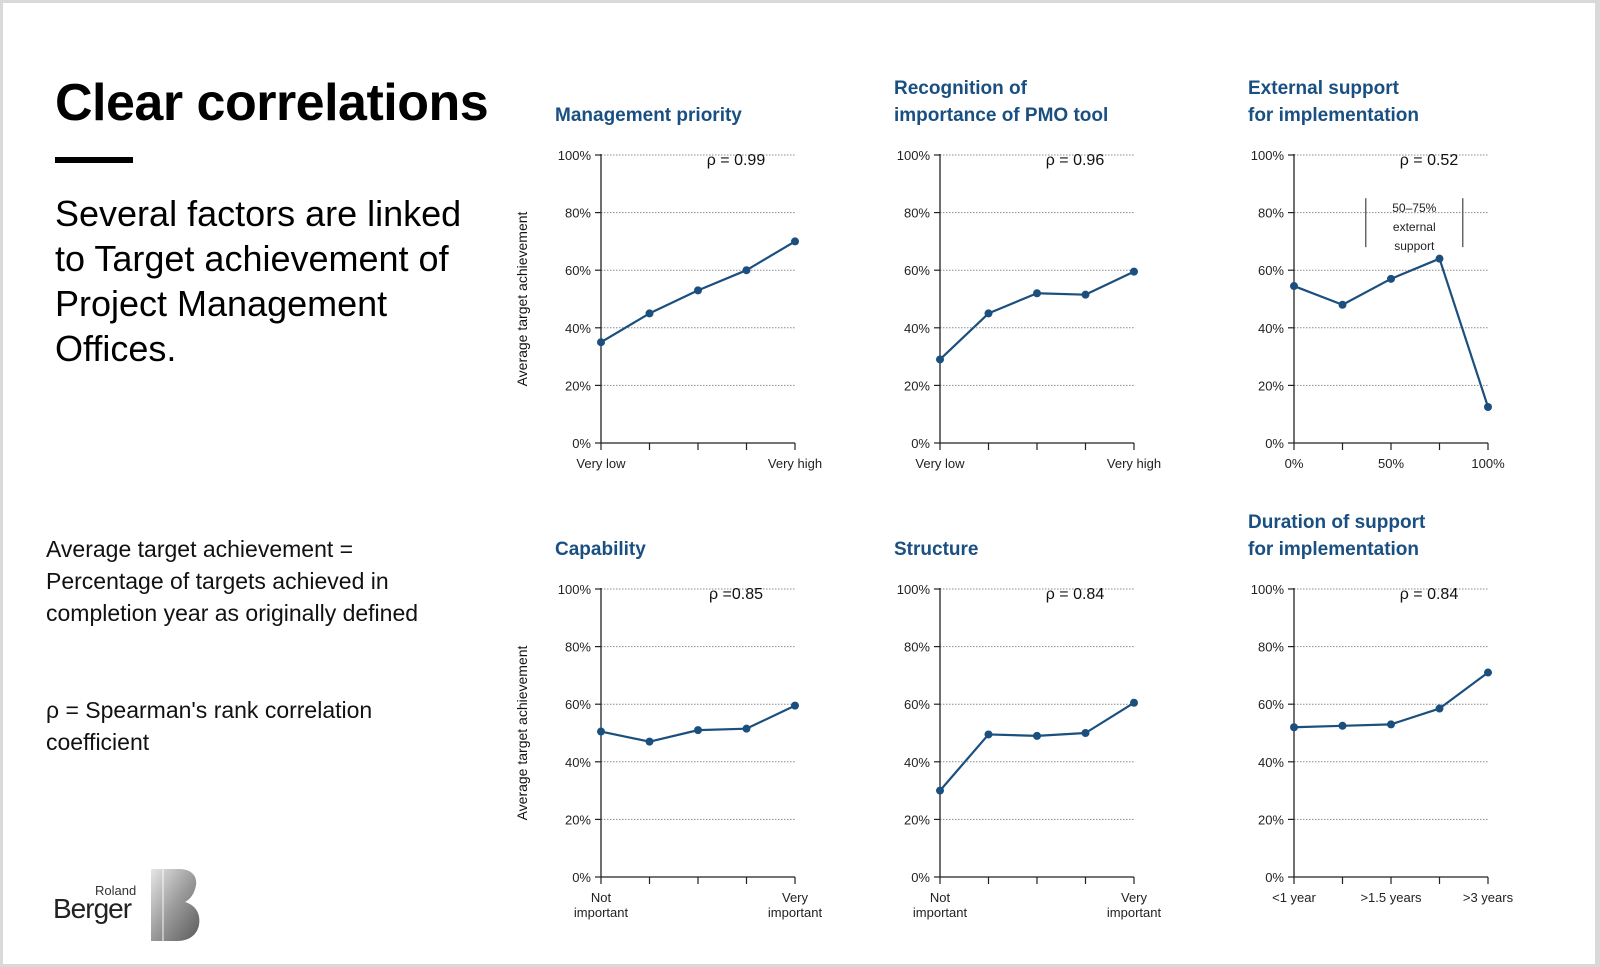 The image size is (1600, 967). What do you see at coordinates (1429, 160) in the screenshot?
I see `rho-label: ρ = 0.52` at bounding box center [1429, 160].